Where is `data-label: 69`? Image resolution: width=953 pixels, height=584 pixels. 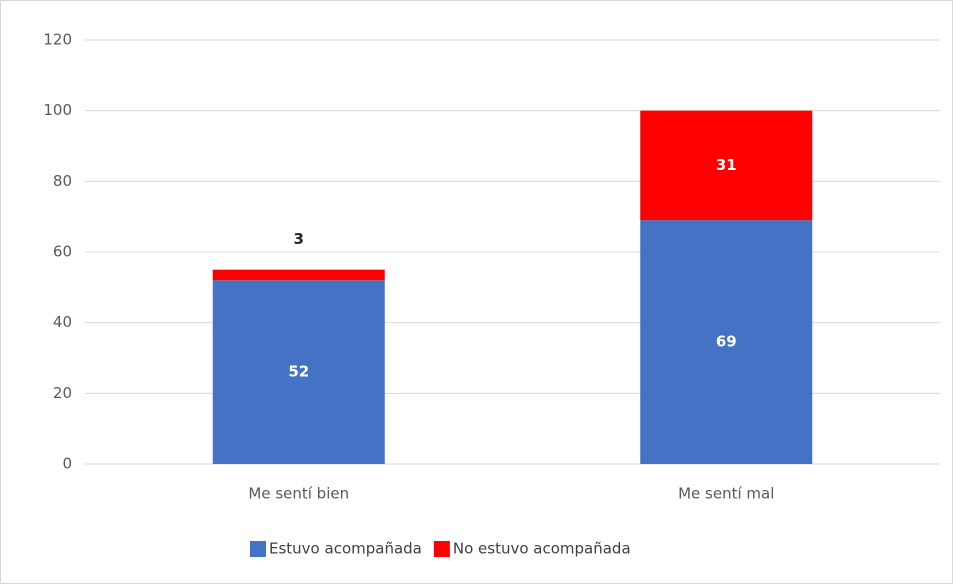
data-label: 69 is located at coordinates (726, 342).